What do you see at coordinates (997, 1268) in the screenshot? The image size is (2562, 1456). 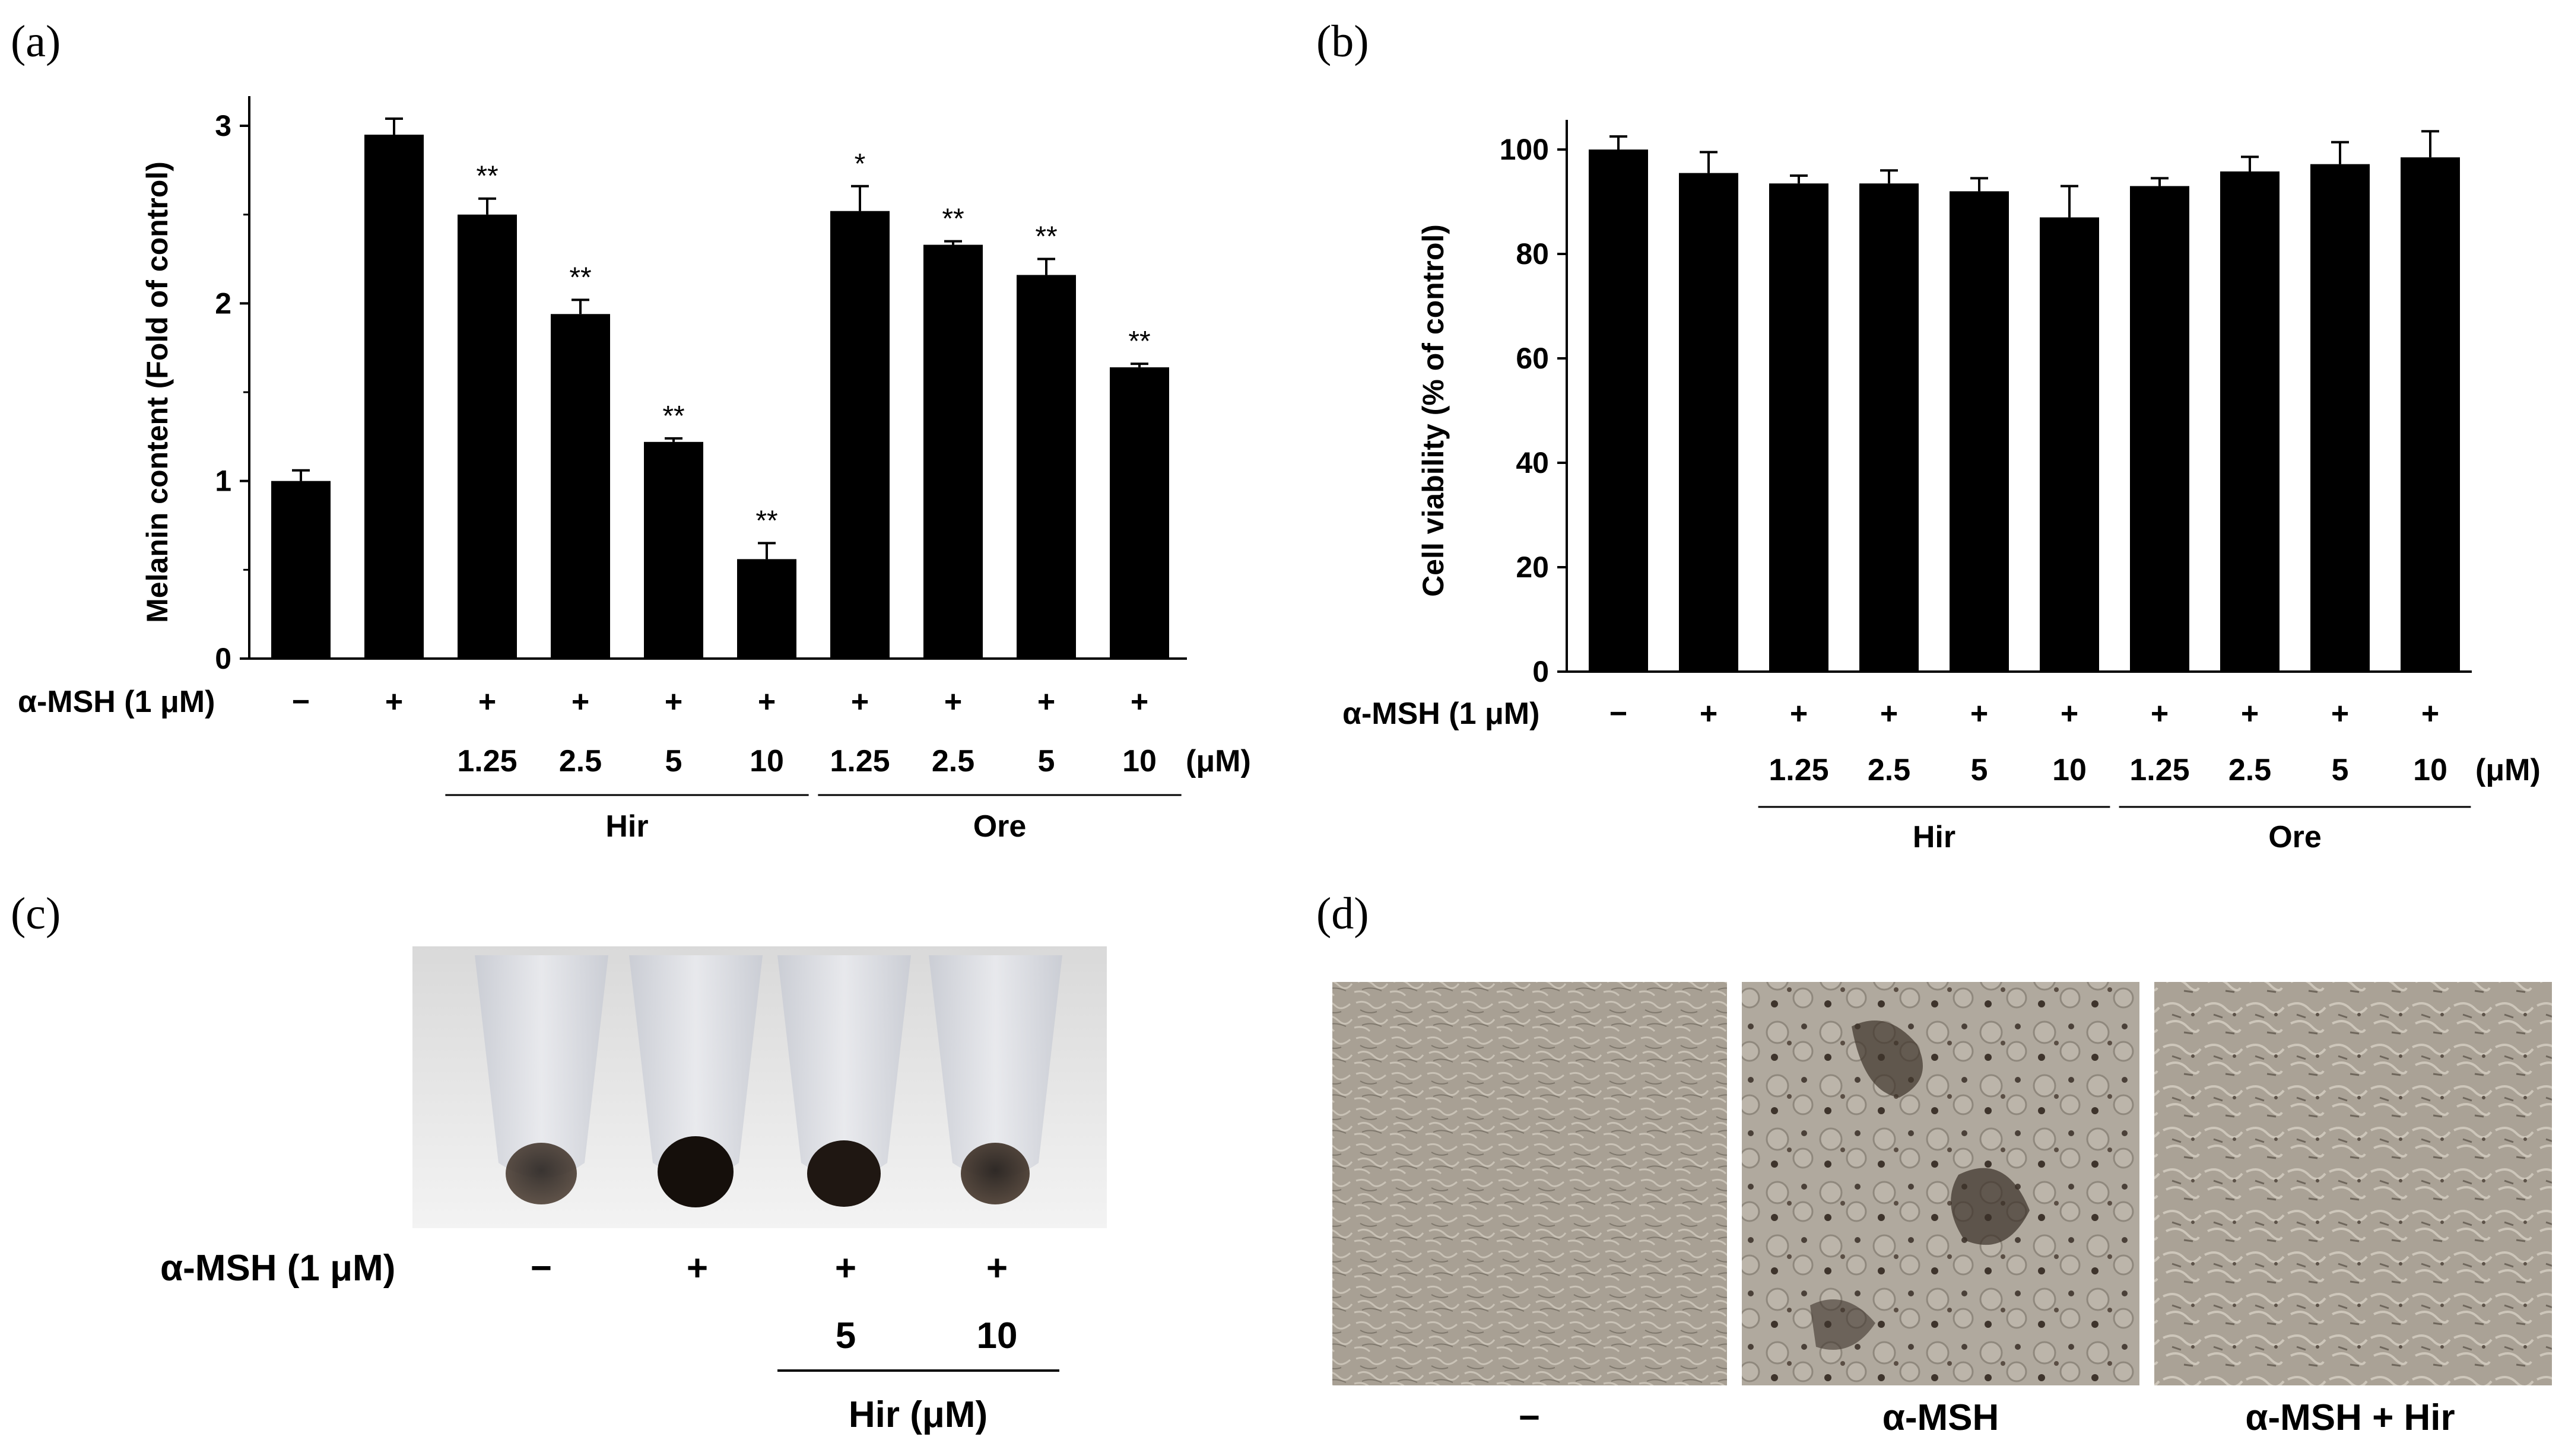 I see `panel-c-msh-4: +` at bounding box center [997, 1268].